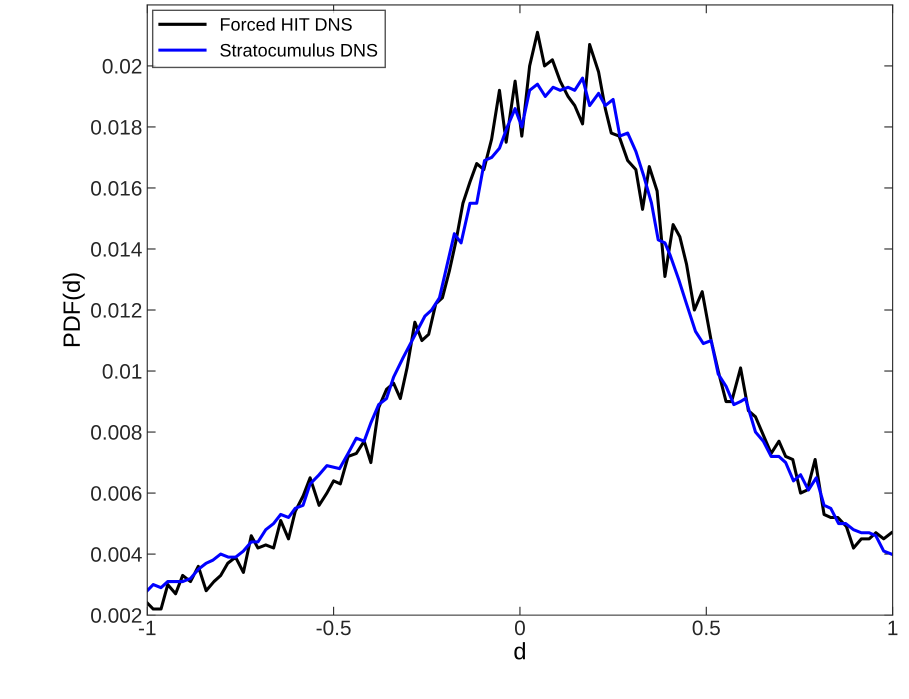 This screenshot has height=699, width=909. What do you see at coordinates (519, 628) in the screenshot?
I see `x-tick-label: 0` at bounding box center [519, 628].